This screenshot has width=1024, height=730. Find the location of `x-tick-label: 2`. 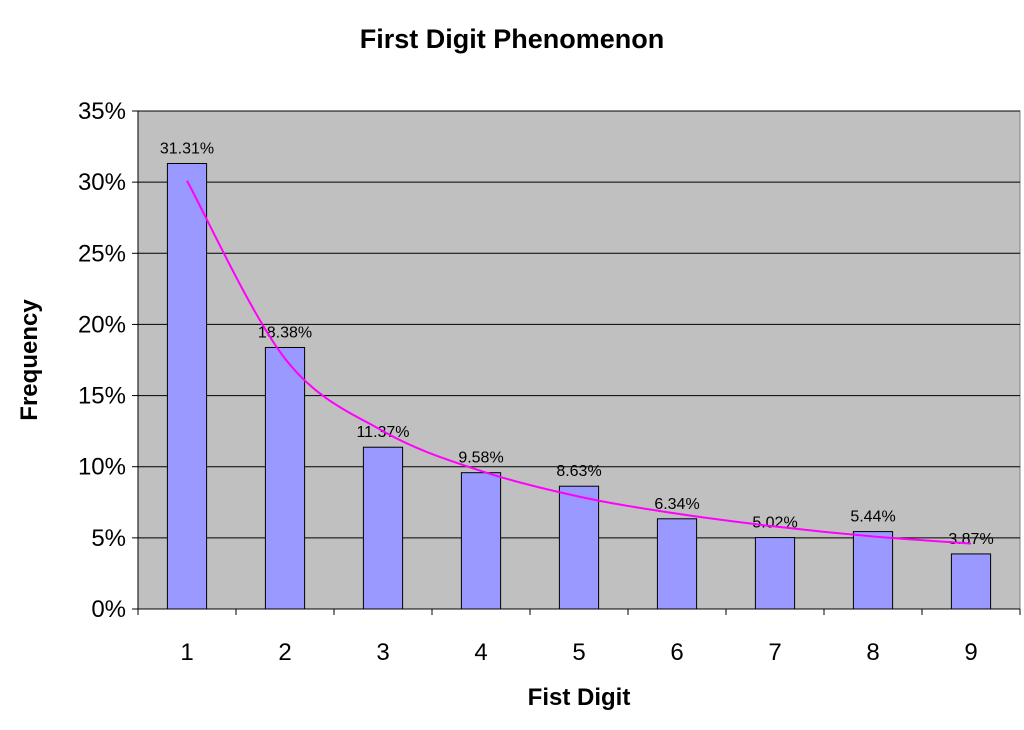

x-tick-label: 2 is located at coordinates (284, 652).